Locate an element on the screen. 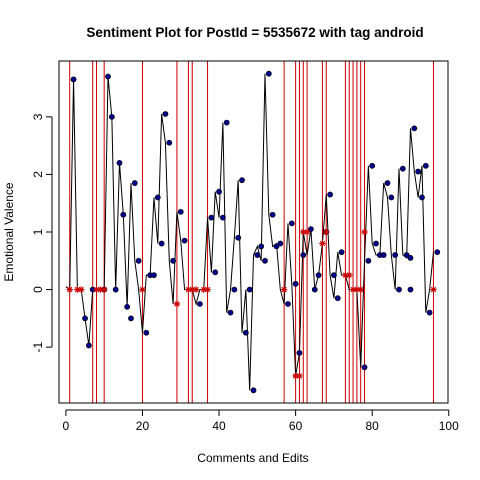 The width and height of the screenshot is (480, 480). x-tick-label: 60 is located at coordinates (296, 426).